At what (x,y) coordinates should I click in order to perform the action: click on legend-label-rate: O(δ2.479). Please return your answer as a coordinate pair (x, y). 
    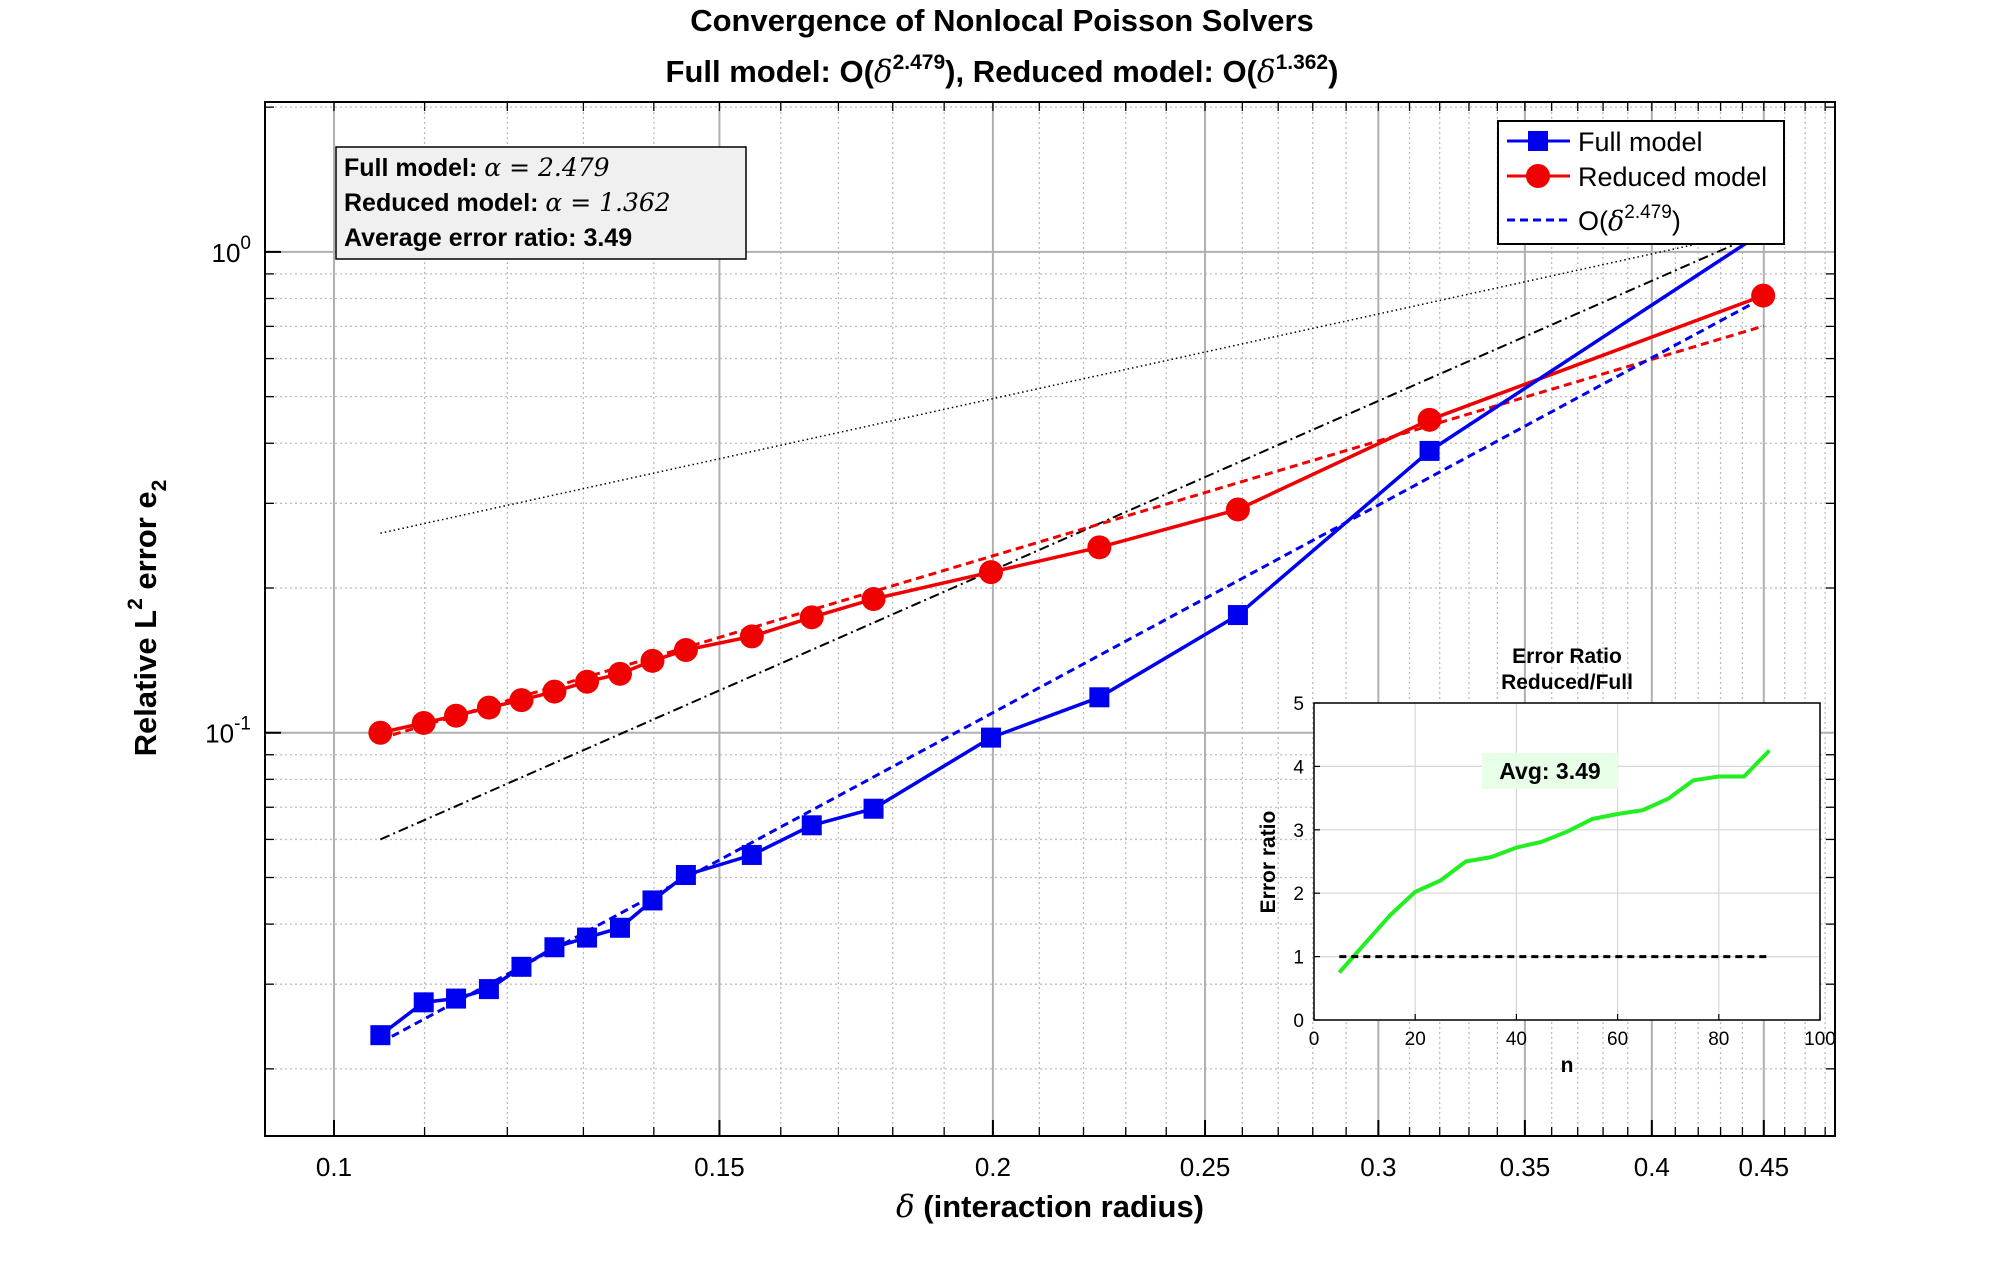
    Looking at the image, I should click on (1629, 219).